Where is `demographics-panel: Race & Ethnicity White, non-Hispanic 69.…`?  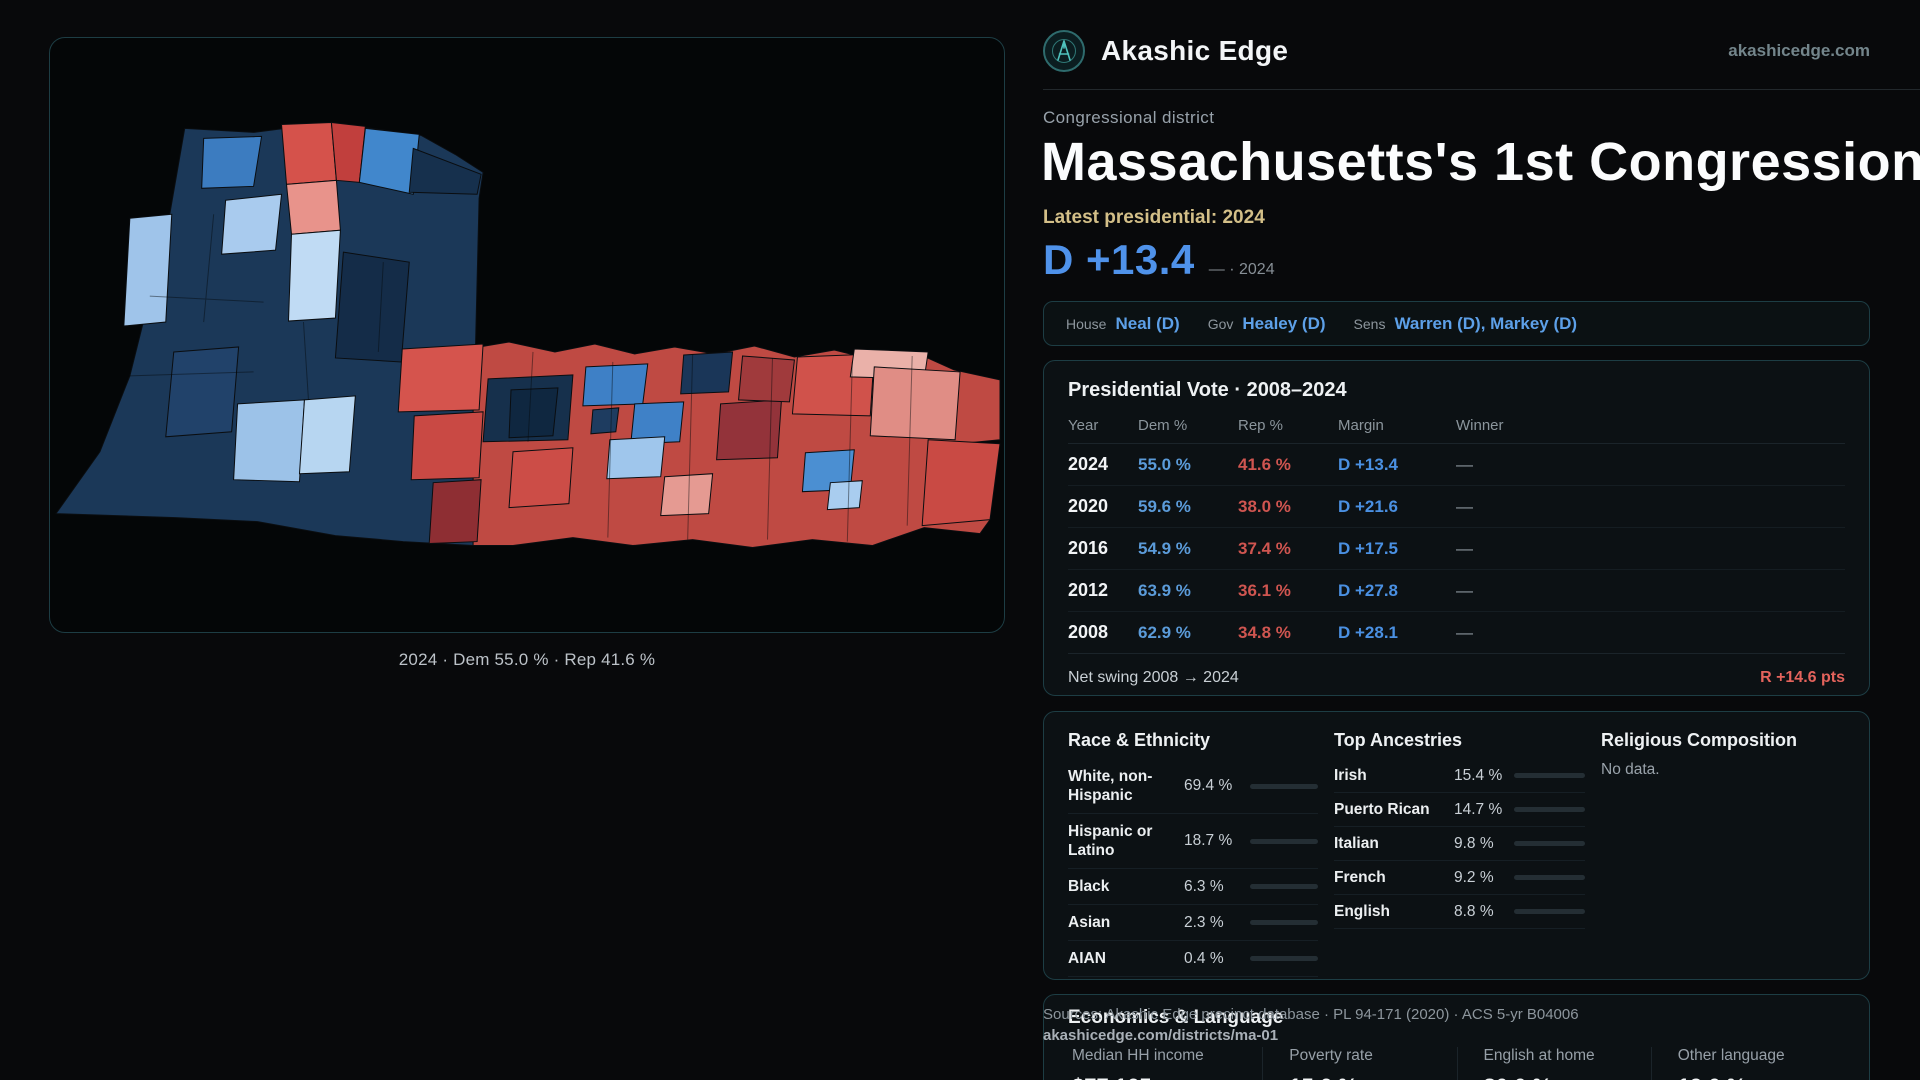 demographics-panel: Race & Ethnicity White, non-Hispanic 69.… is located at coordinates (1456, 845).